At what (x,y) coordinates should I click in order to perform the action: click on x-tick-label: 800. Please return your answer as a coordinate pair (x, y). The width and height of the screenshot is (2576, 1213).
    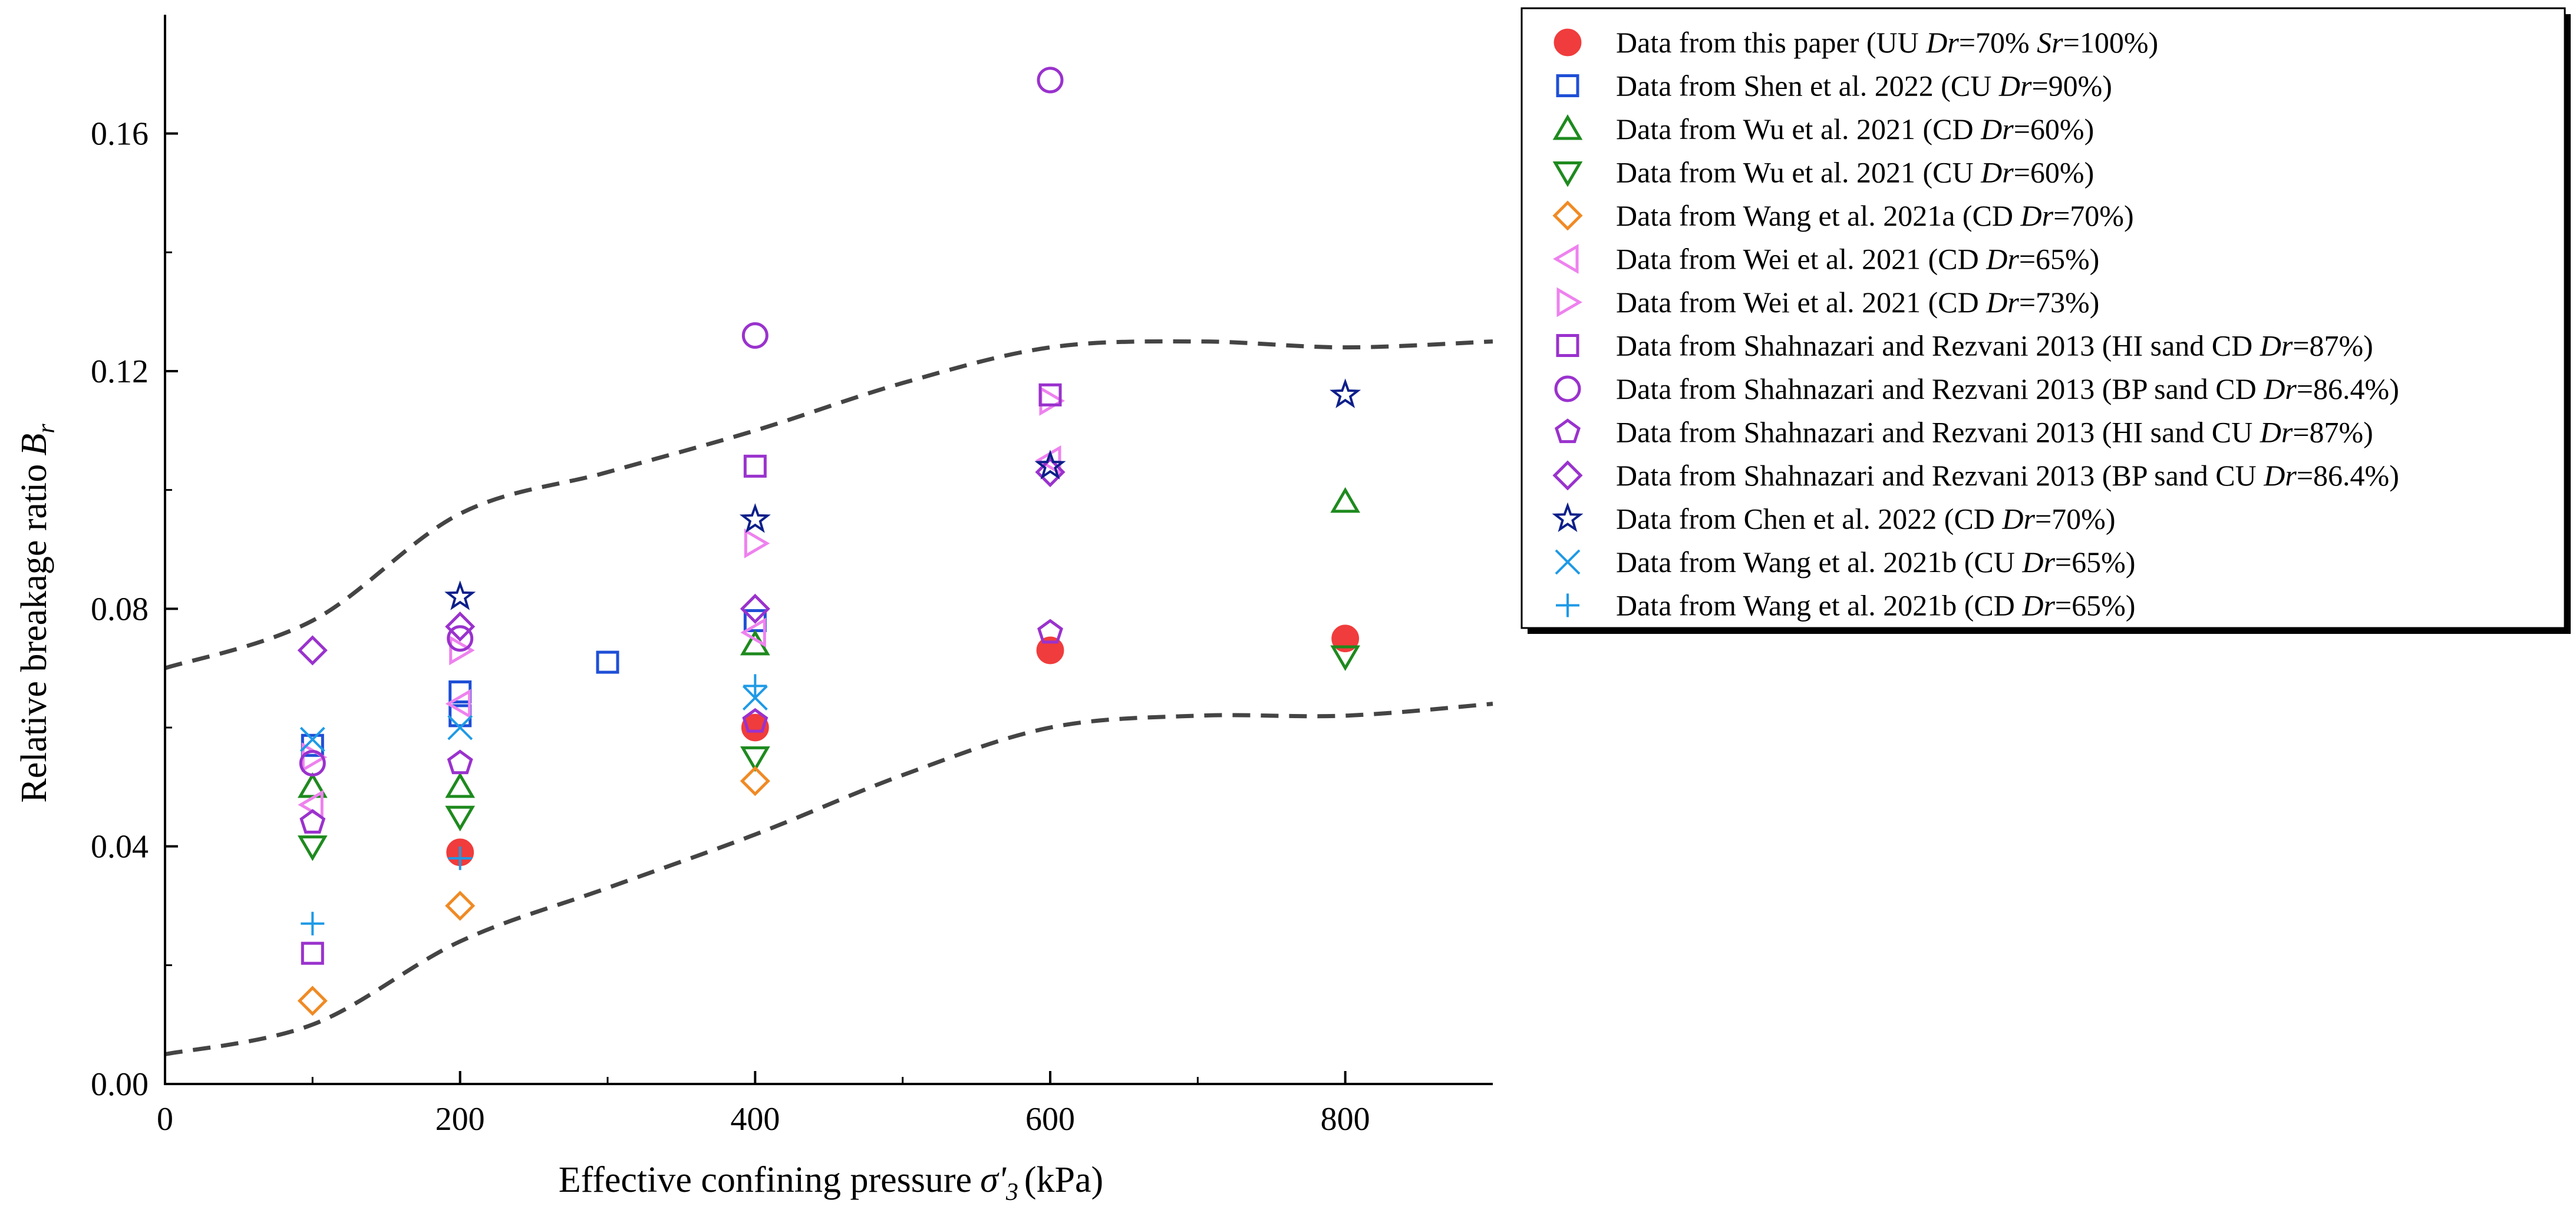
    Looking at the image, I should click on (1345, 1120).